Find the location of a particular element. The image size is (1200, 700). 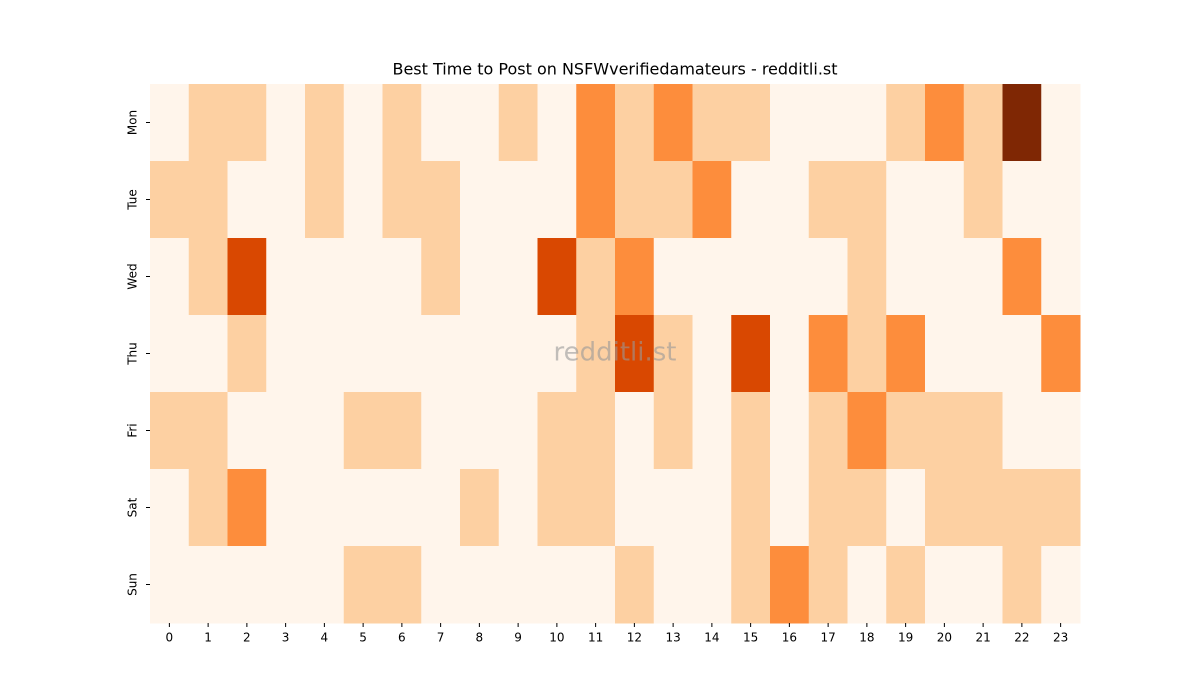

x-tick-label: 15 is located at coordinates (750, 638).